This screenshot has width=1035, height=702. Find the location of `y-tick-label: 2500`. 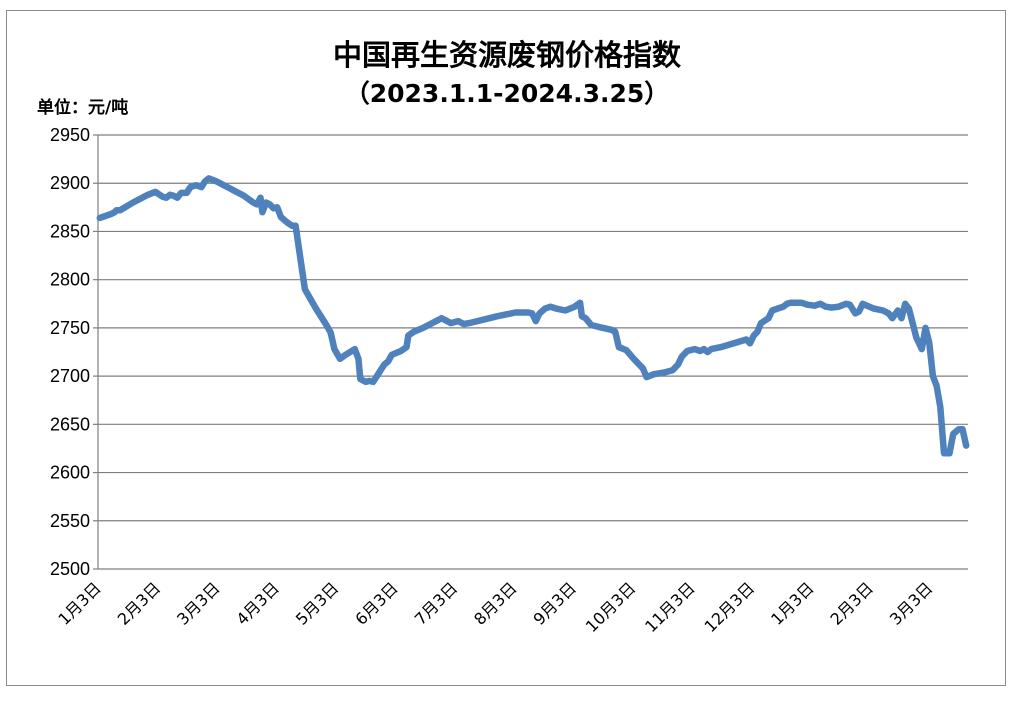

y-tick-label: 2500 is located at coordinates (70, 569).